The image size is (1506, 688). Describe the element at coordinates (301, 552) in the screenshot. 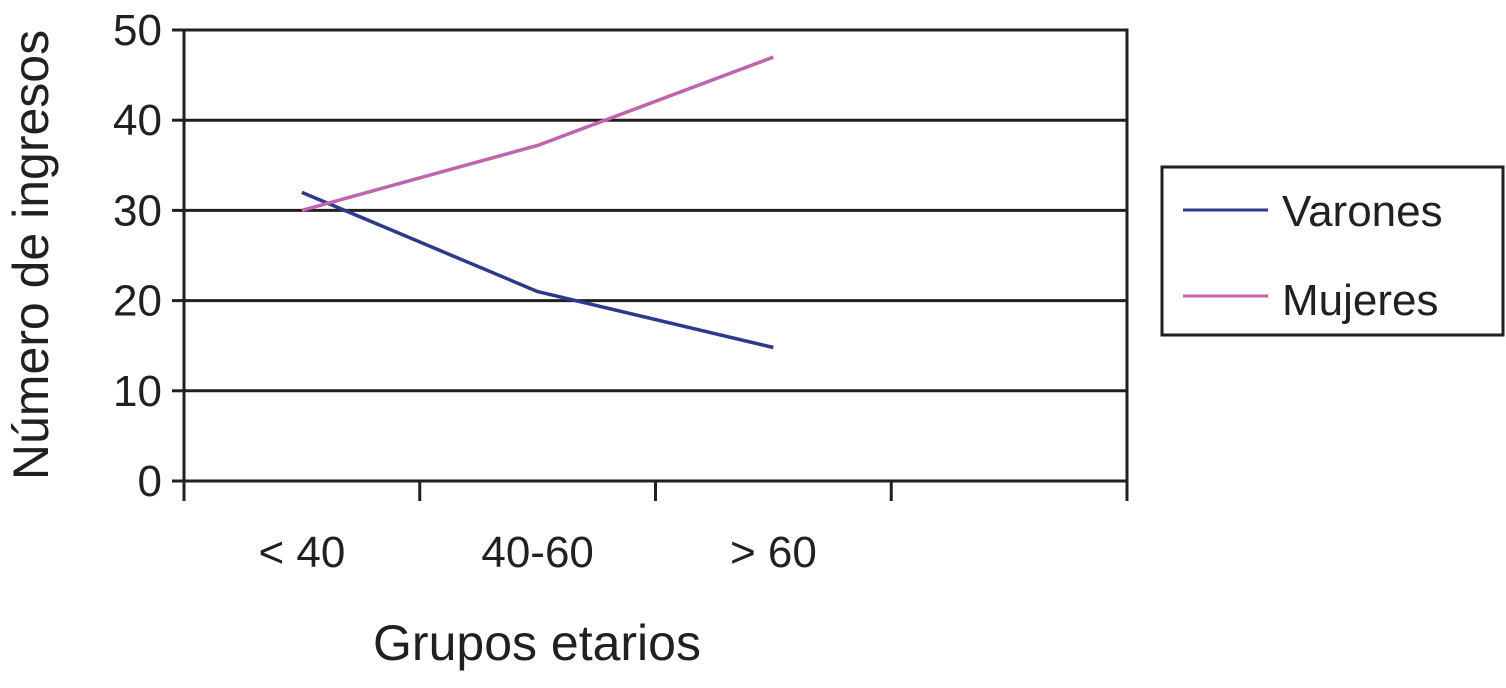

I see `x-tick-label: < 40` at that location.